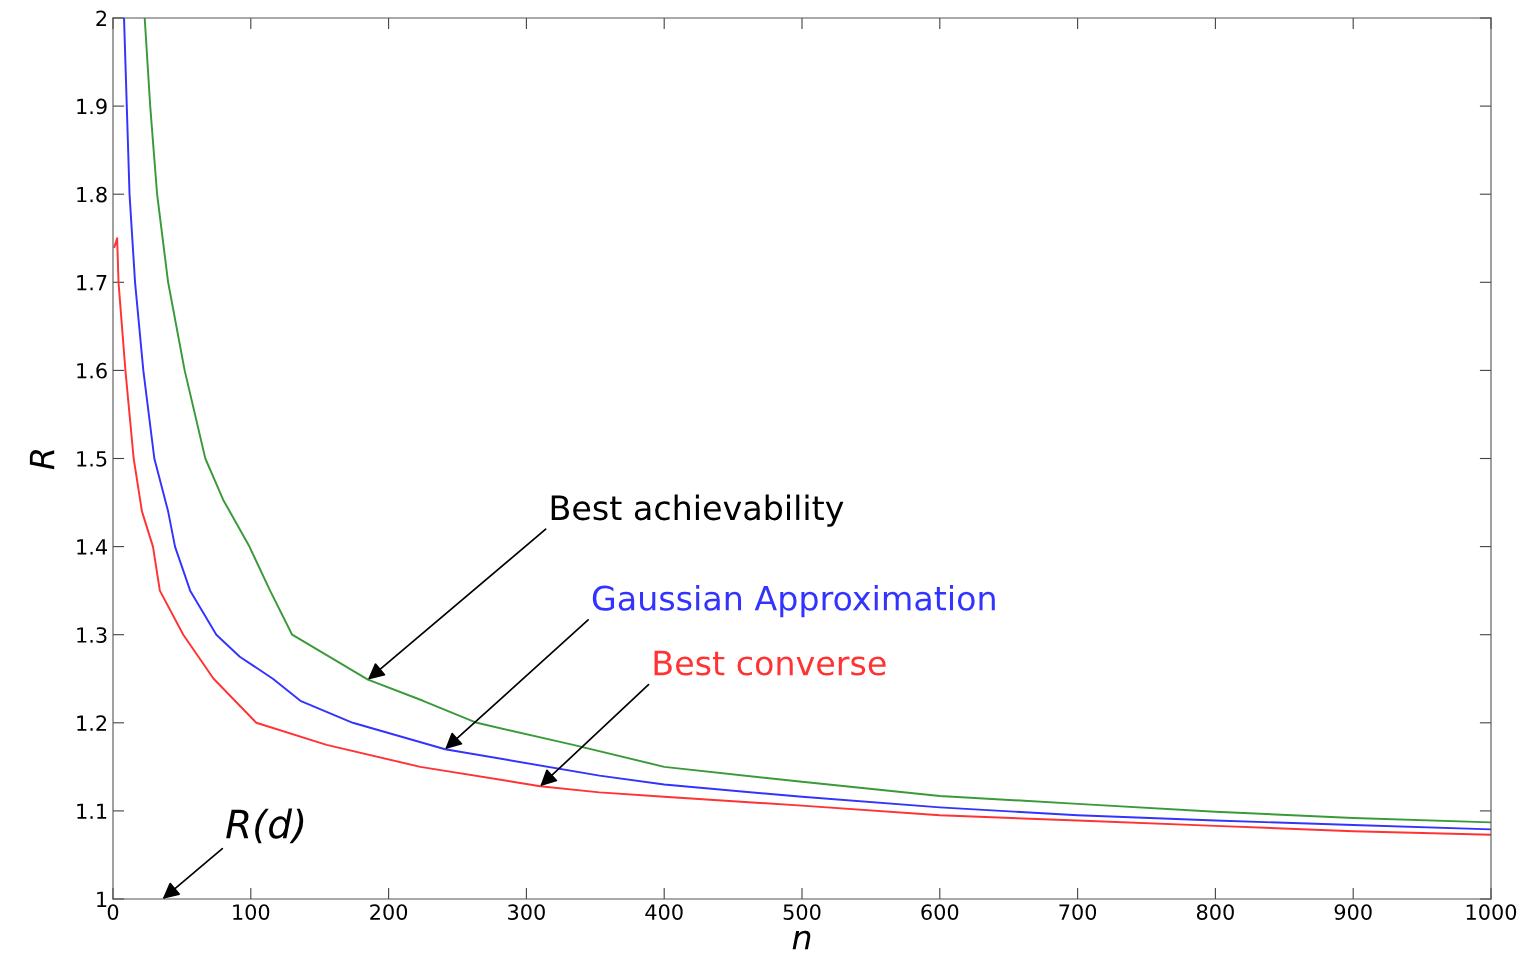  I want to click on x-tick-label: 800, so click(1215, 912).